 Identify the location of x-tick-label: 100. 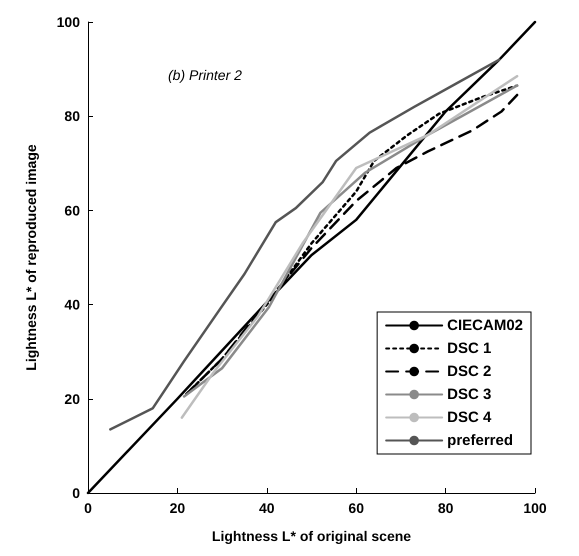
(535, 508).